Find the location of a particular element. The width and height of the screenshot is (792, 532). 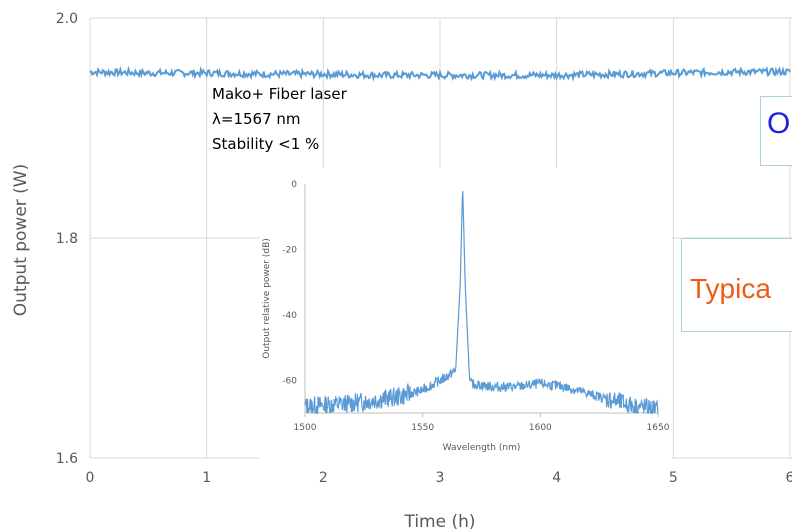

inset-y-tick-label: 0 is located at coordinates (294, 185).